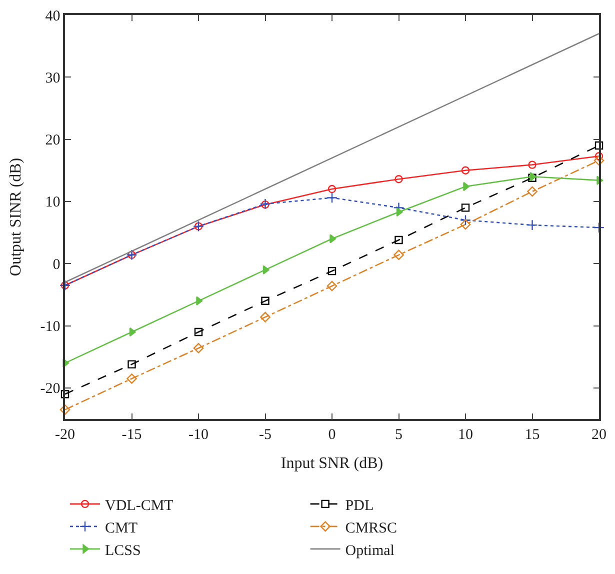 The image size is (615, 574). Describe the element at coordinates (332, 434) in the screenshot. I see `x-tick-label: 0` at that location.